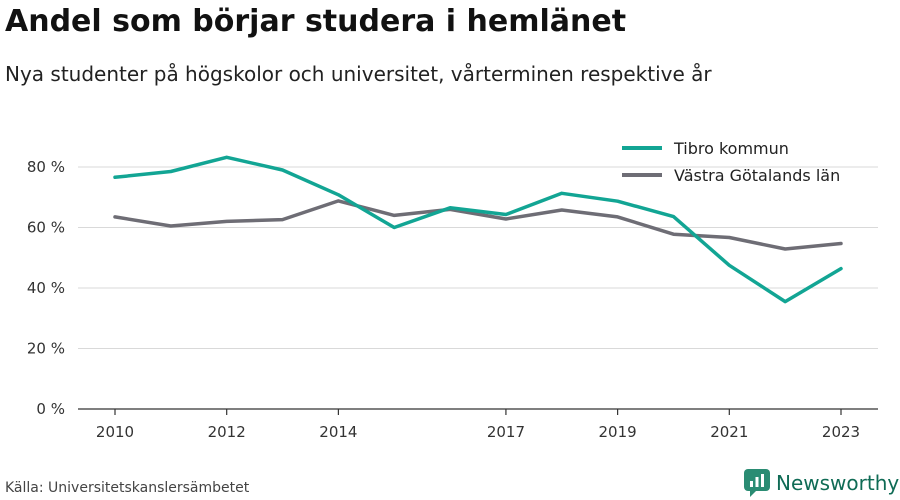  What do you see at coordinates (731, 162) in the screenshot?
I see `legend: Tibro kommun Västra Götalands län` at bounding box center [731, 162].